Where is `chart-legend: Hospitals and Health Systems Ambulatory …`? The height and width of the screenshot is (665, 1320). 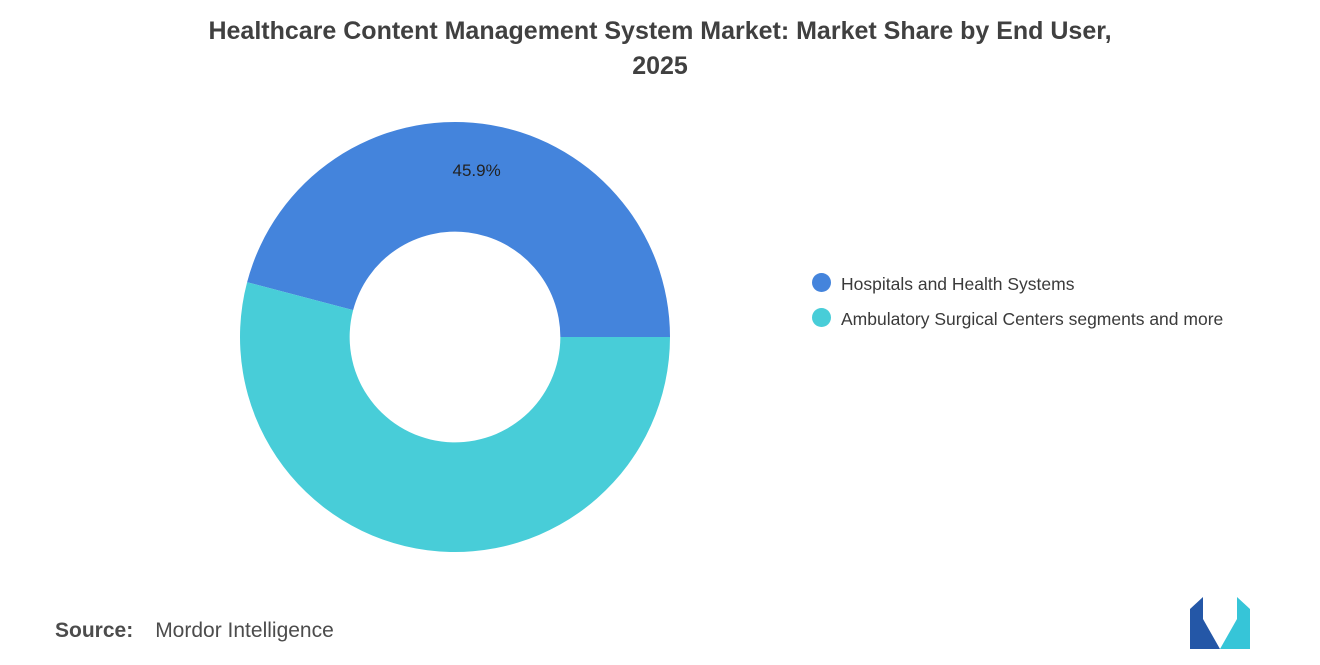 chart-legend: Hospitals and Health Systems Ambulatory … is located at coordinates (1047, 305).